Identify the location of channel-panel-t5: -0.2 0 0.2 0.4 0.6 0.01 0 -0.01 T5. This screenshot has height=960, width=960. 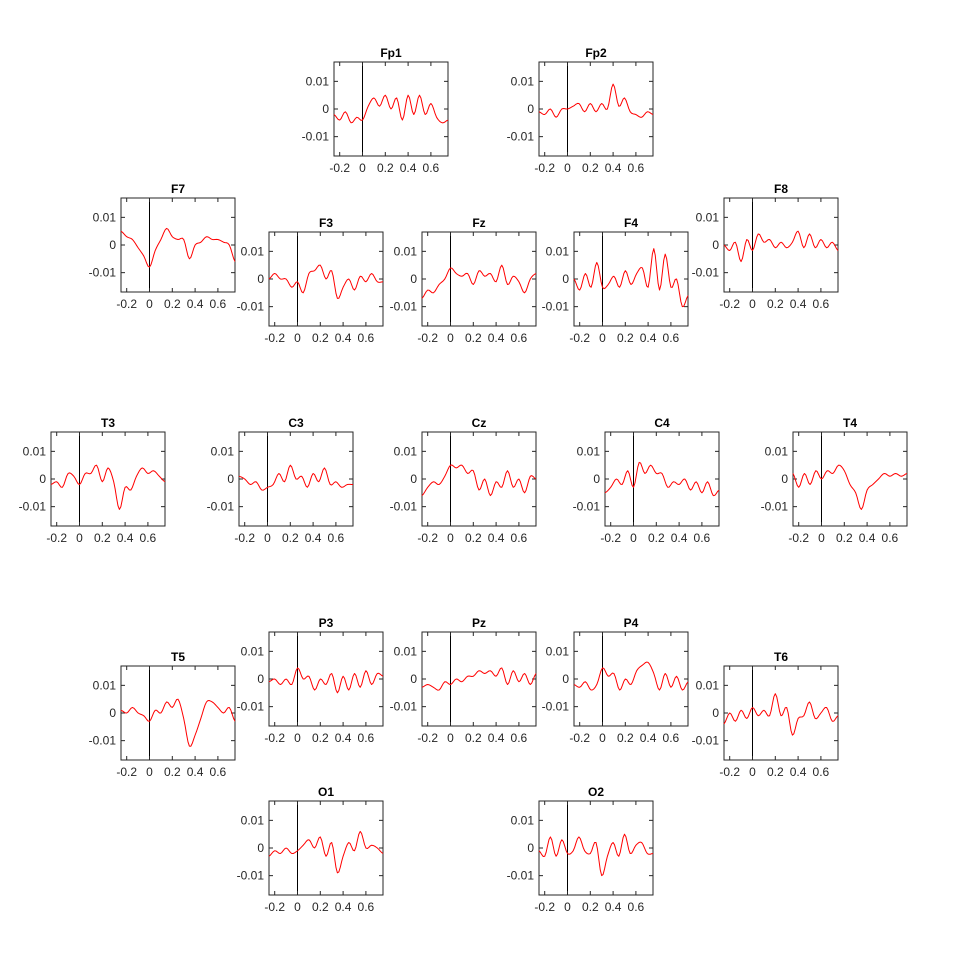
(162, 714).